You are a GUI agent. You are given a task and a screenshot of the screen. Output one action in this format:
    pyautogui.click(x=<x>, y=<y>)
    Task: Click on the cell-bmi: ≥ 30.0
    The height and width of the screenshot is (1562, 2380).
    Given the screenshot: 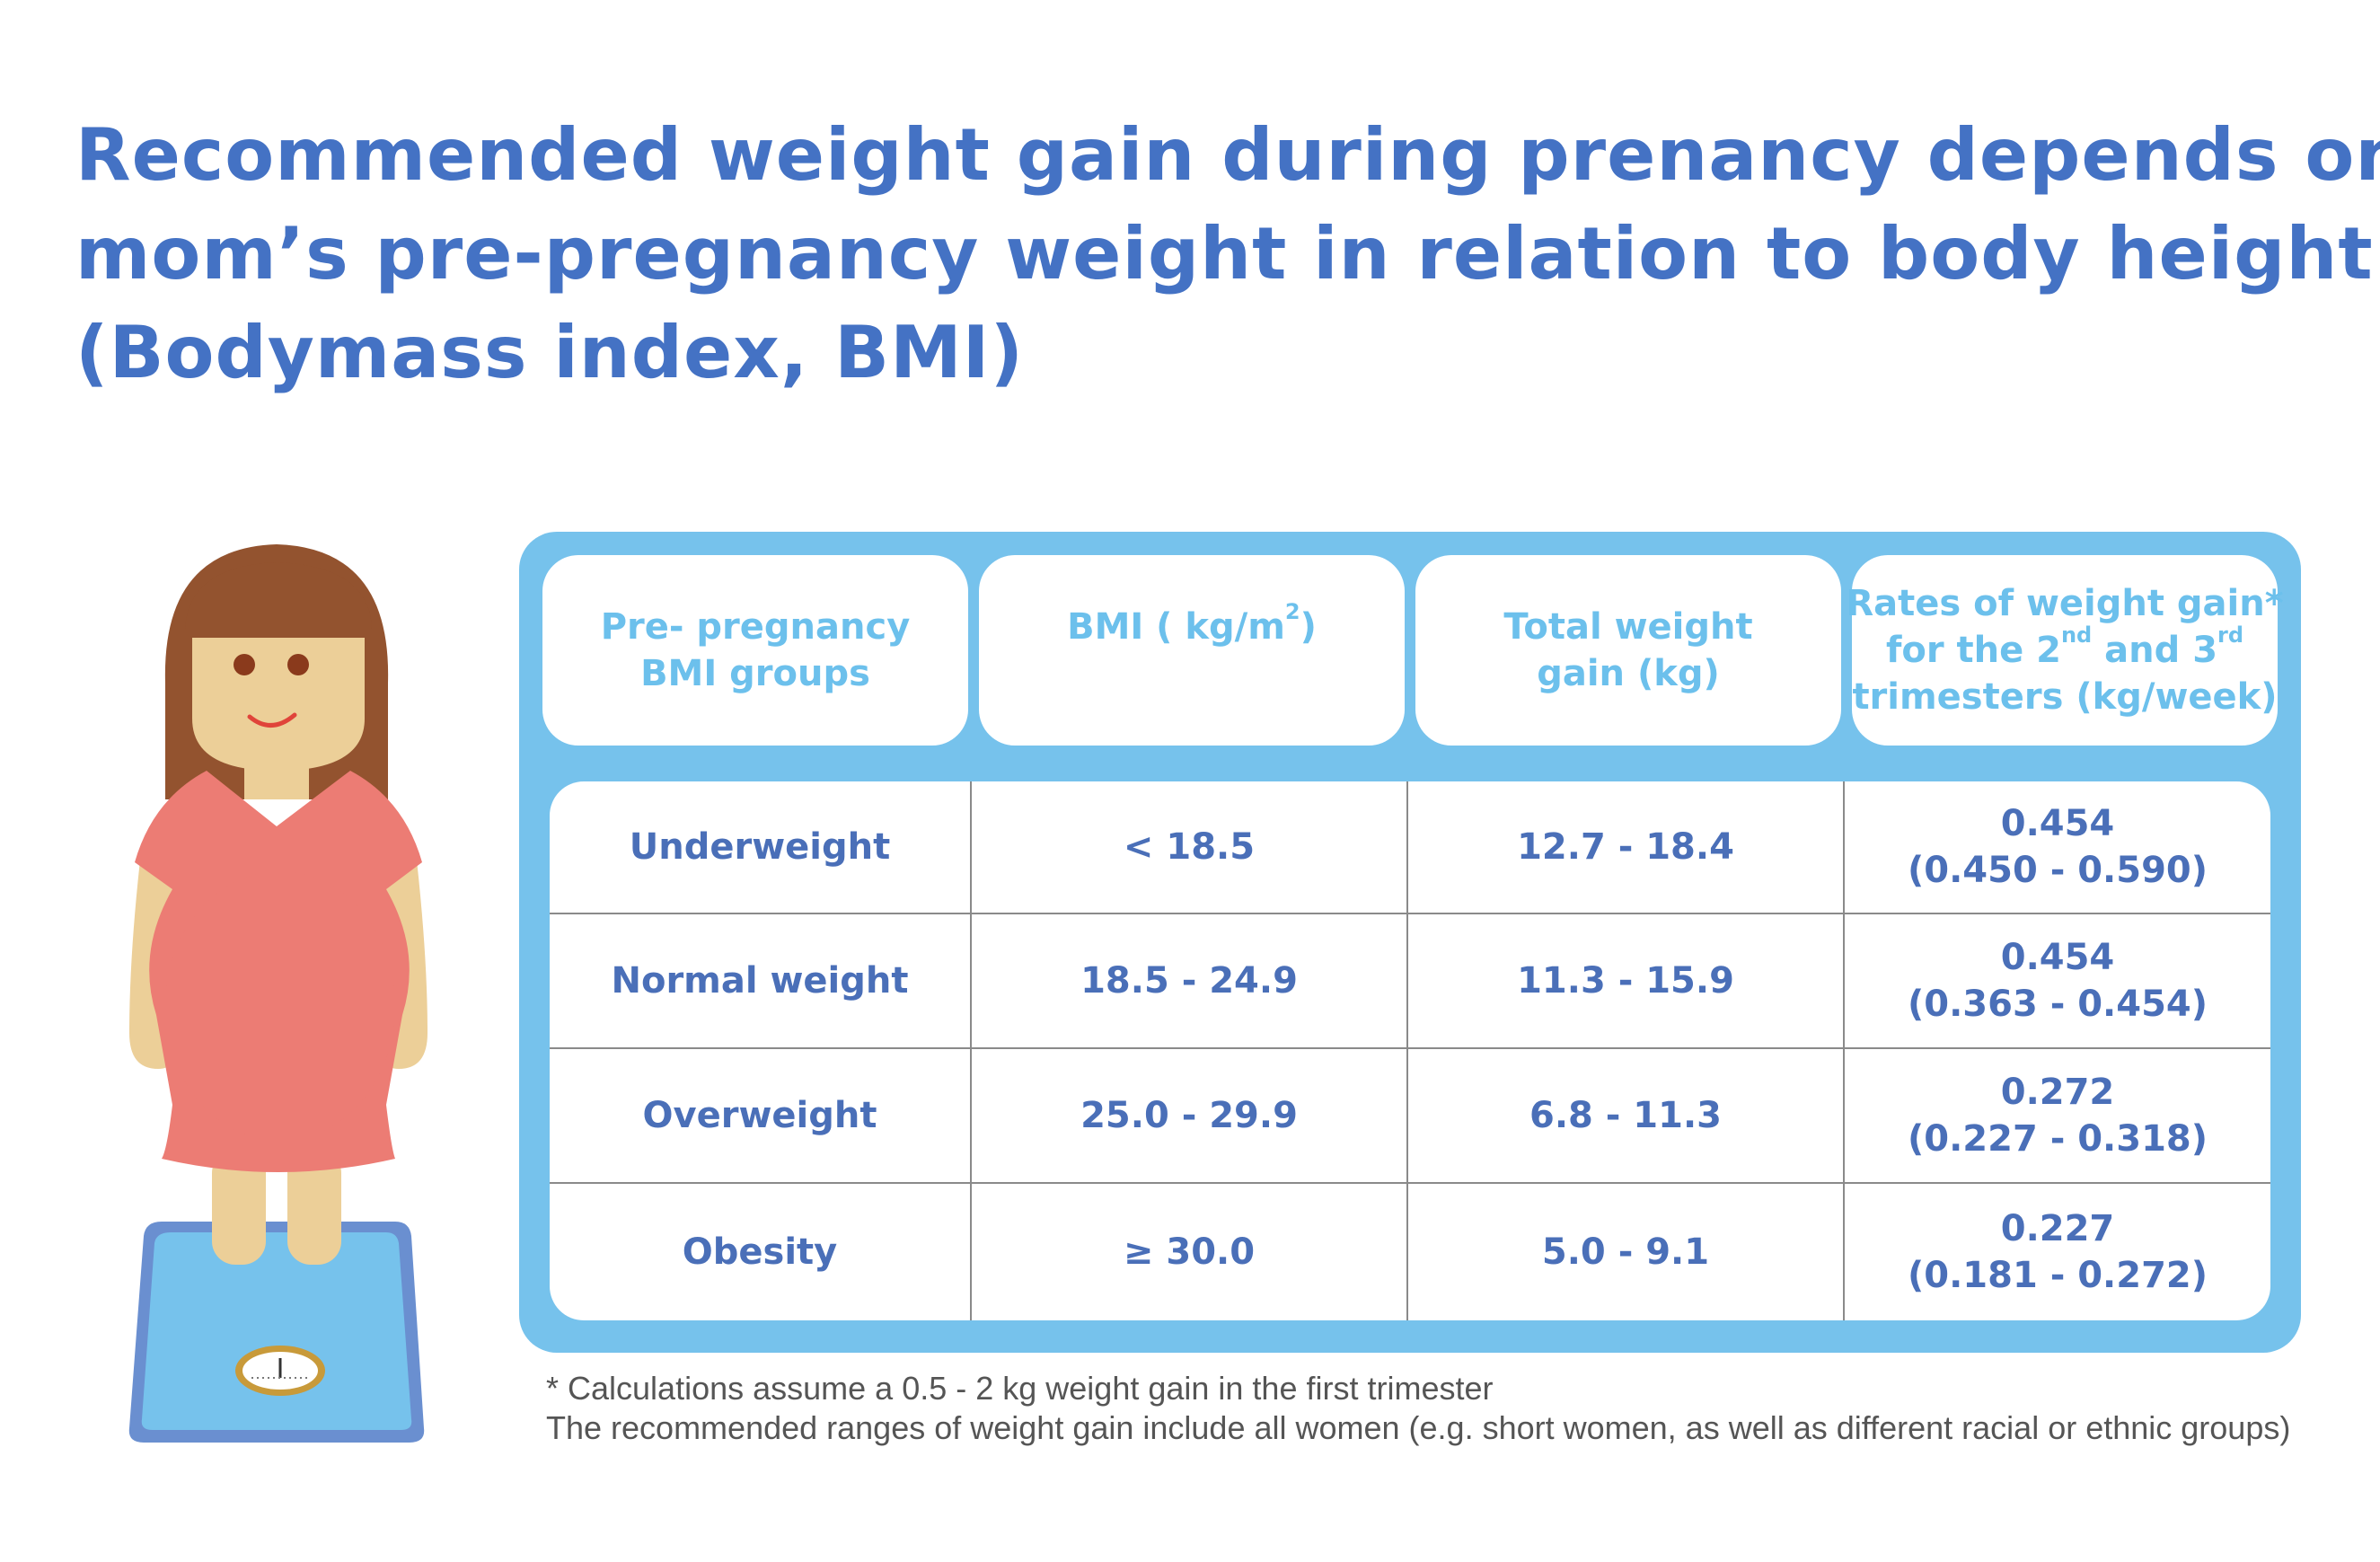 What is the action you would take?
    pyautogui.click(x=1190, y=1252)
    